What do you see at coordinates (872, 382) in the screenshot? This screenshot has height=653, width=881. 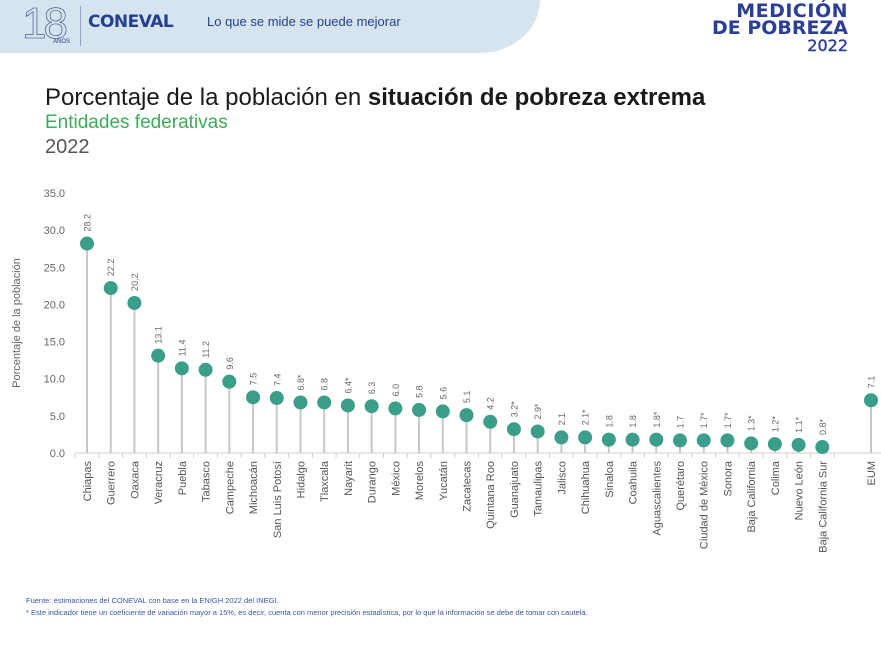 I see `data-label: 7.1` at bounding box center [872, 382].